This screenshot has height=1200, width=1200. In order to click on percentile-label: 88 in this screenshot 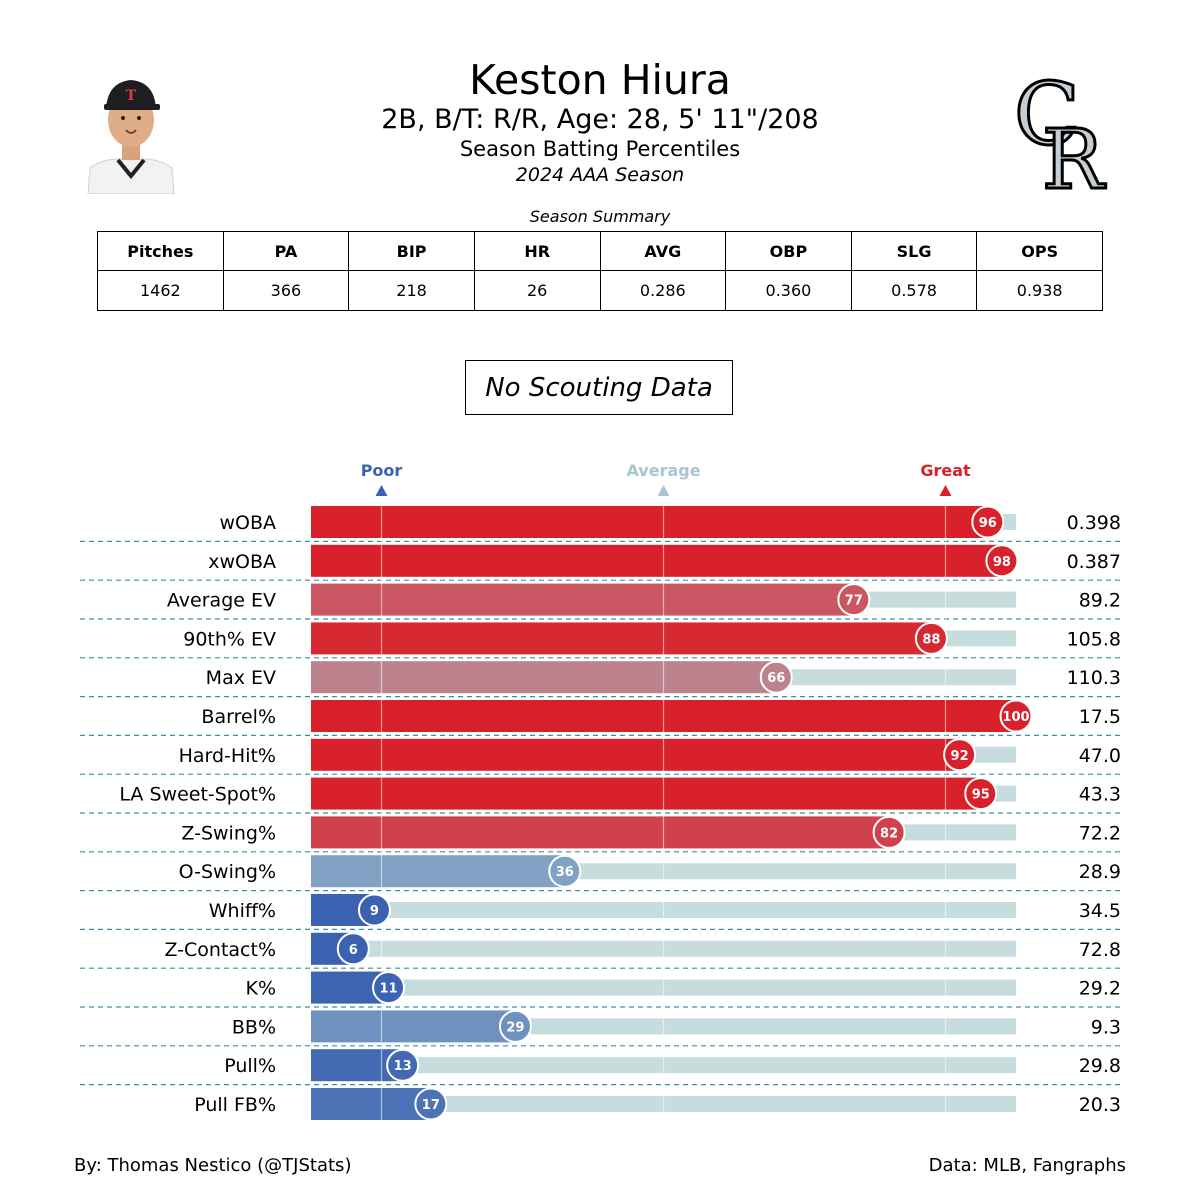, I will do `click(931, 639)`.